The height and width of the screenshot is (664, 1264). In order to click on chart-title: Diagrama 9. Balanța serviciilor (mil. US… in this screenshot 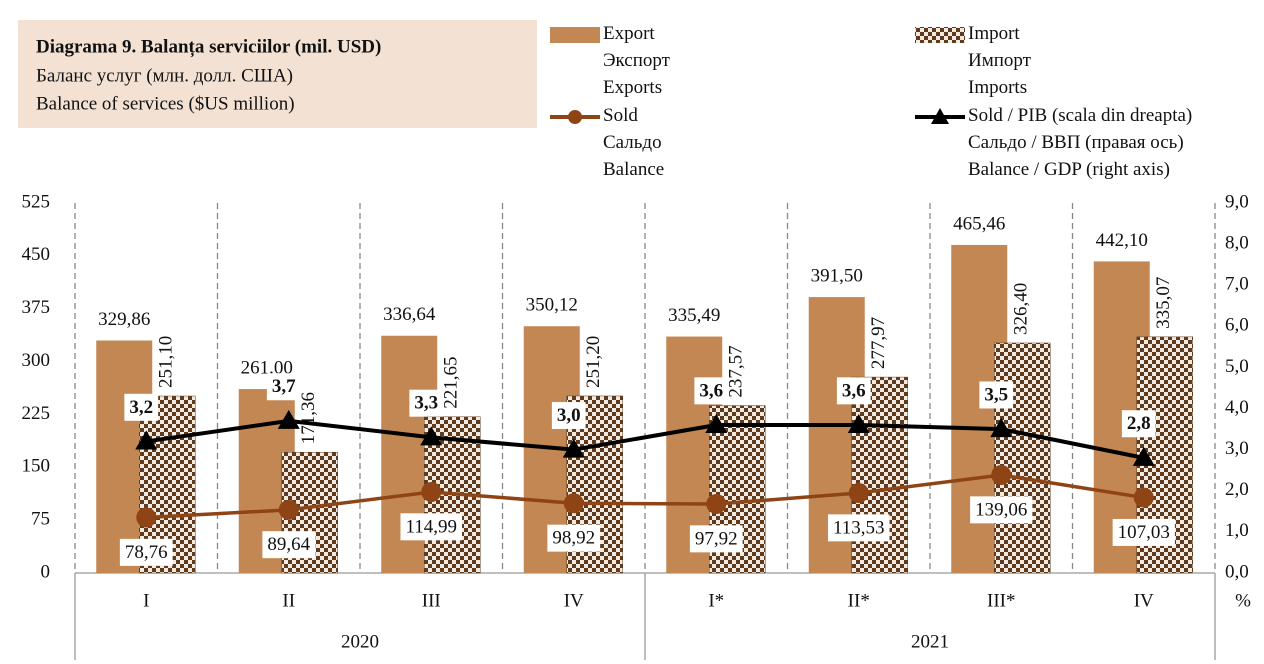, I will do `click(208, 46)`.